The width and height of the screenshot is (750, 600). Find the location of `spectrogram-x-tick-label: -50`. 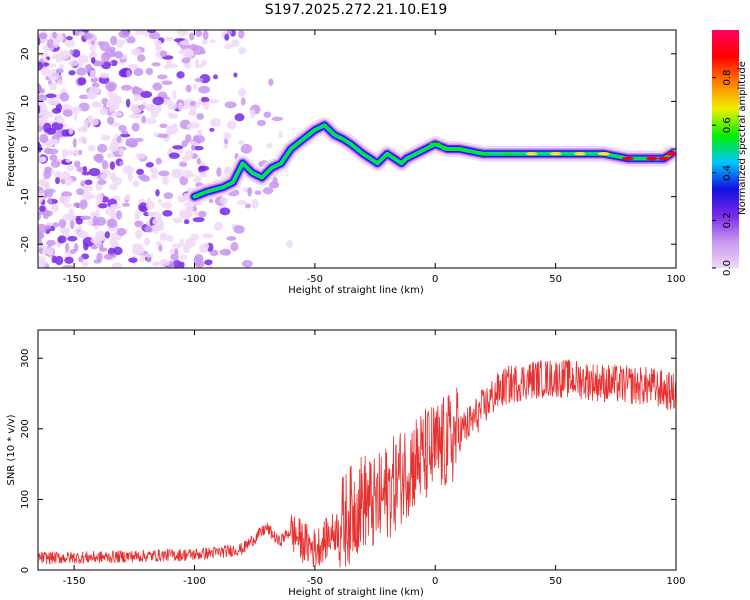

spectrogram-x-tick-label: -50 is located at coordinates (315, 279).